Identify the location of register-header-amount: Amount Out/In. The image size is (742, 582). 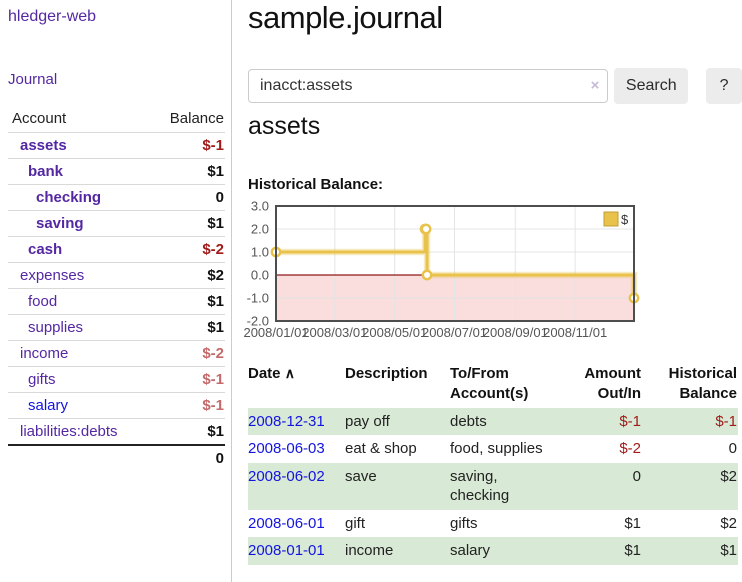
(612, 384).